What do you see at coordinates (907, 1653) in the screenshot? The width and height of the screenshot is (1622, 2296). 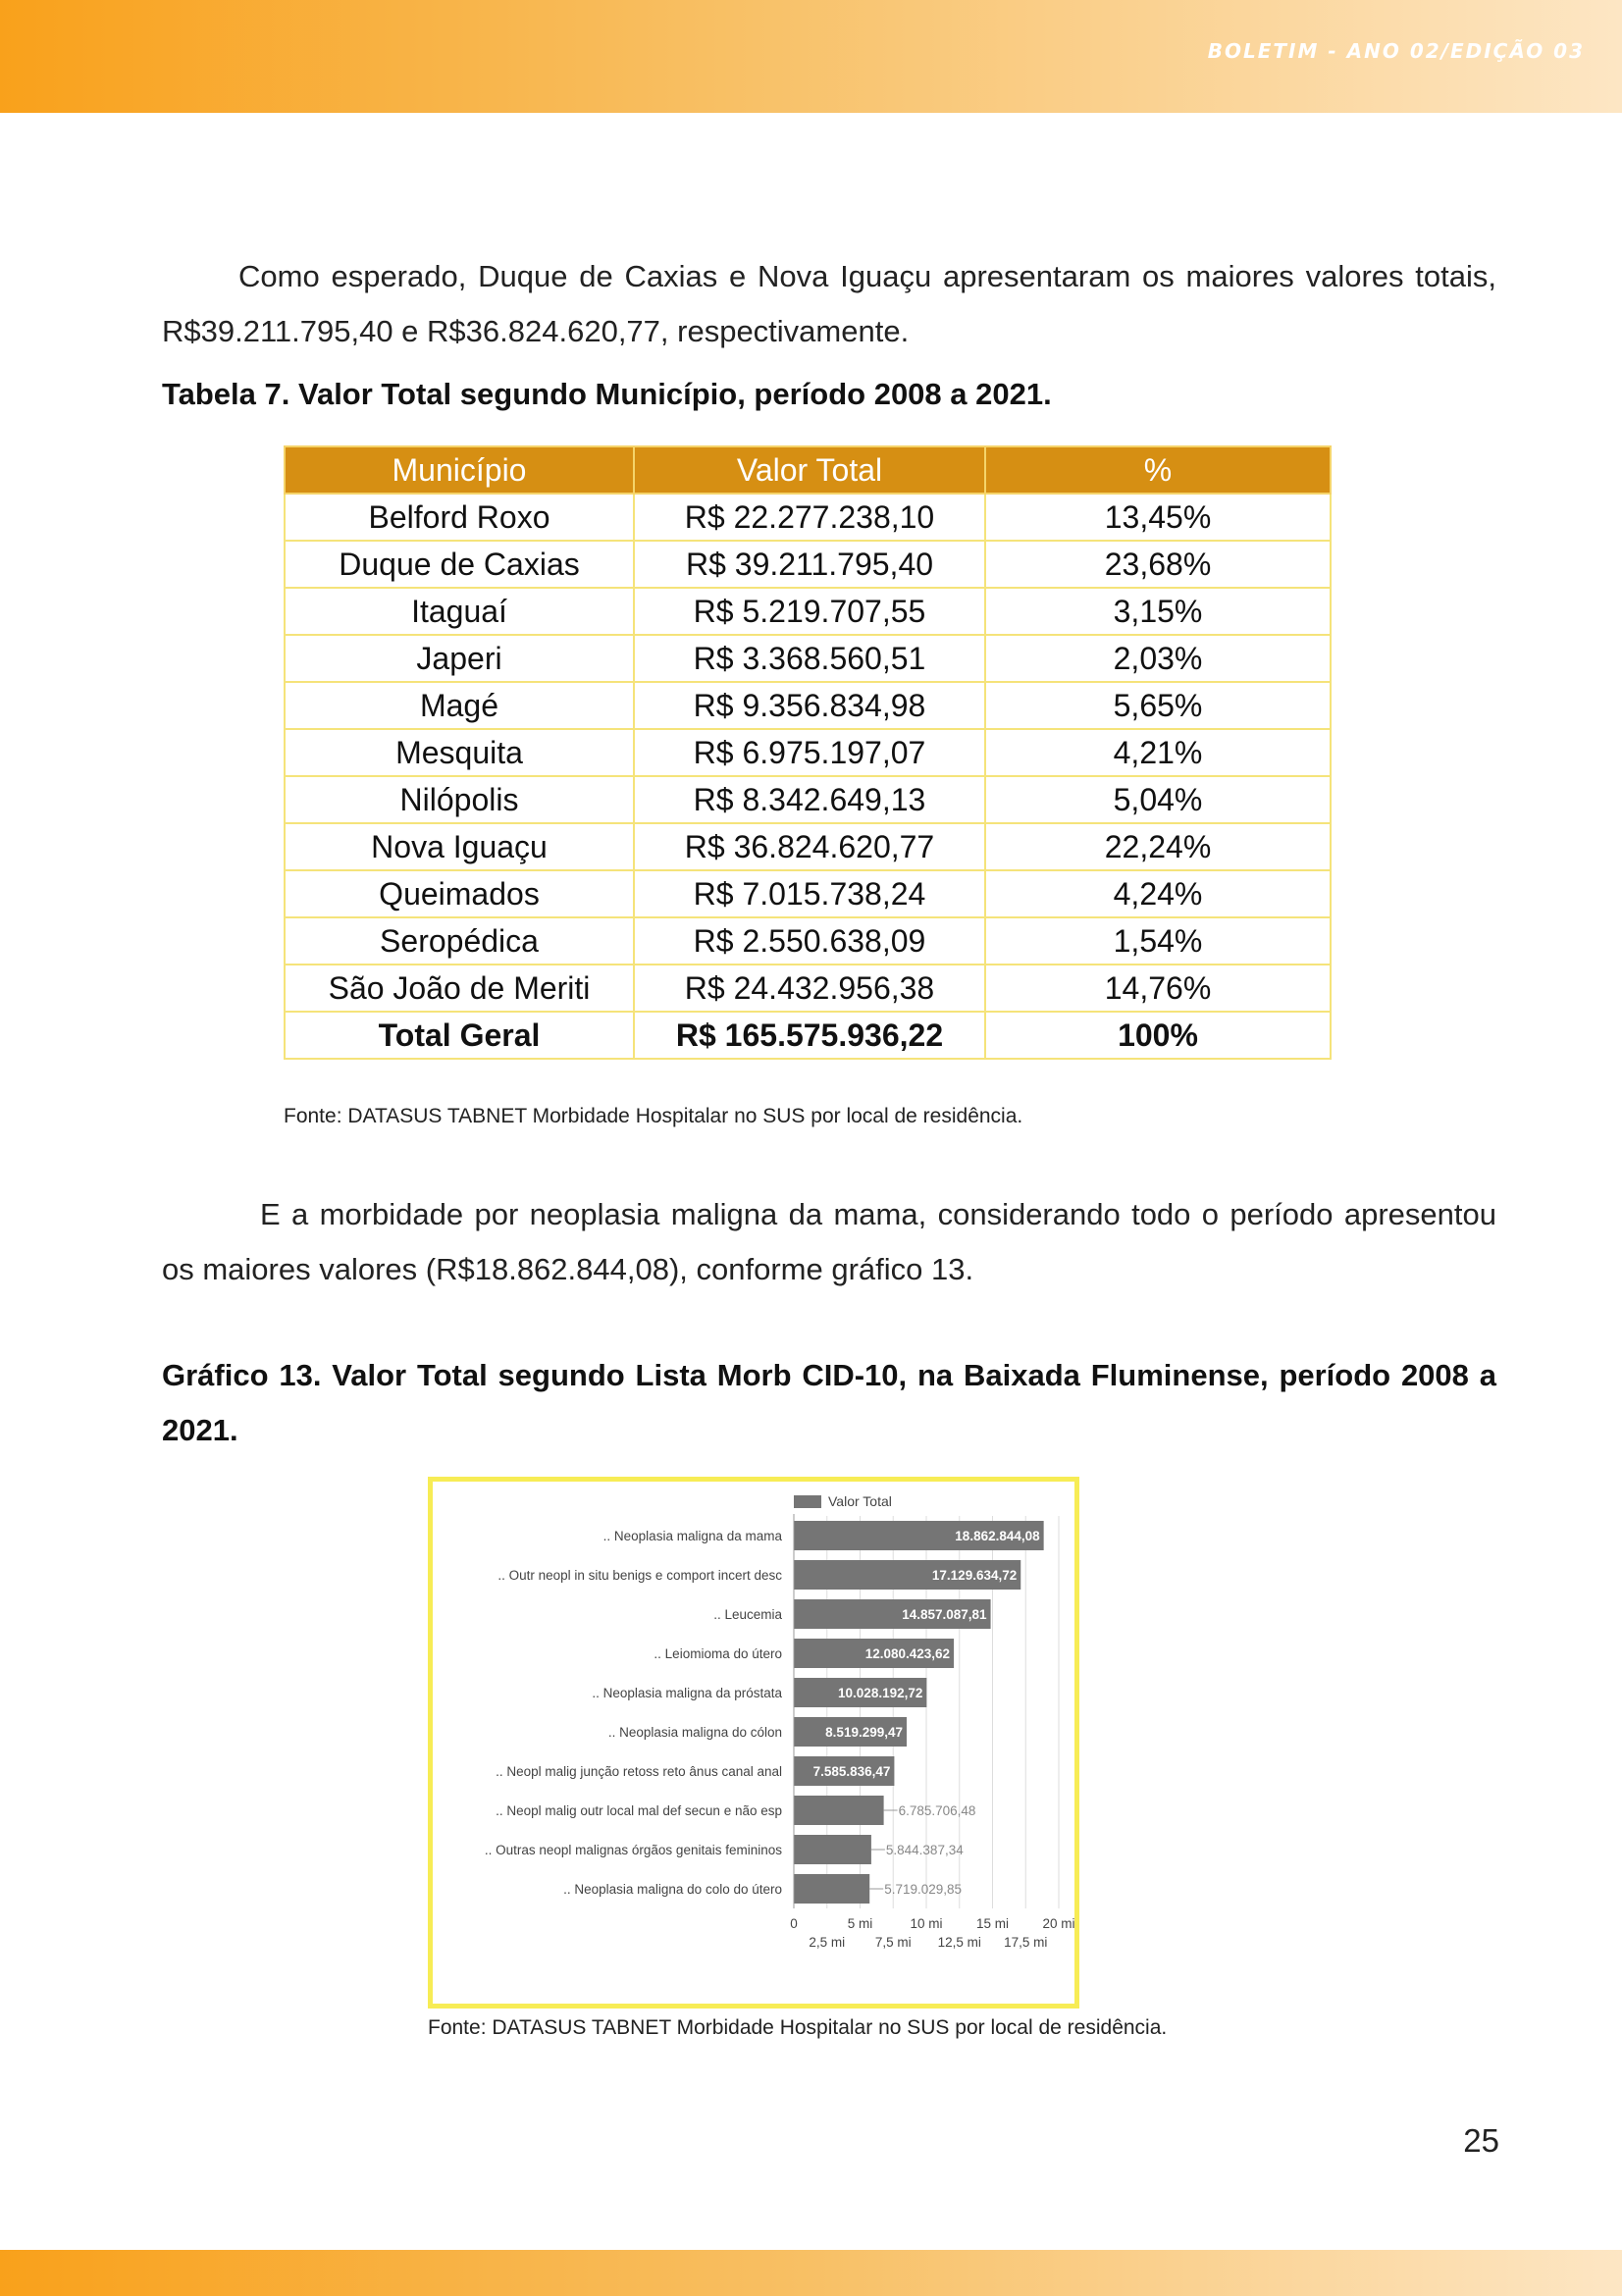 I see `data-label: 12.080.423,62` at bounding box center [907, 1653].